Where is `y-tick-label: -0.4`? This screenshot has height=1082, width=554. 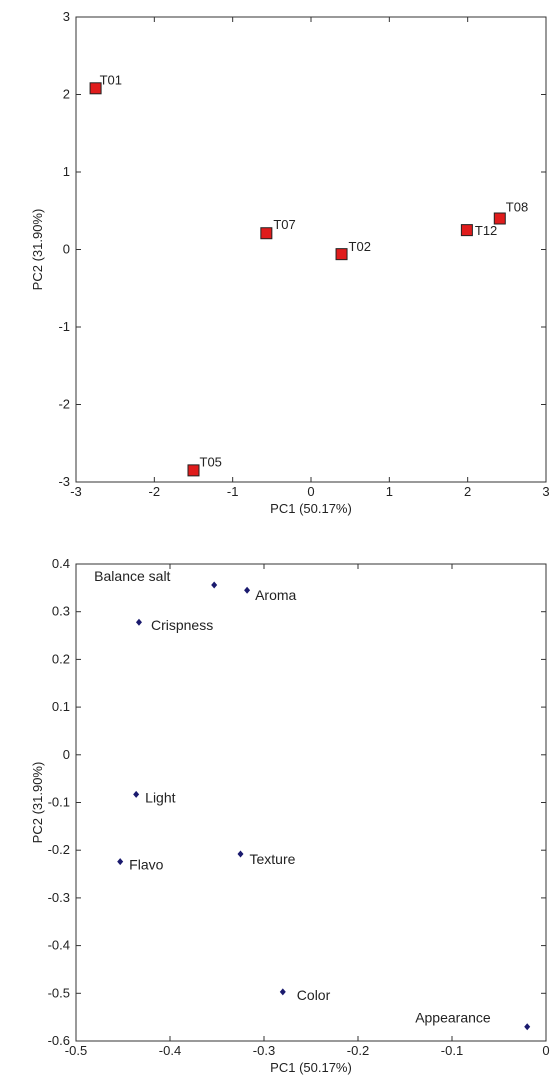
y-tick-label: -0.4 is located at coordinates (59, 945).